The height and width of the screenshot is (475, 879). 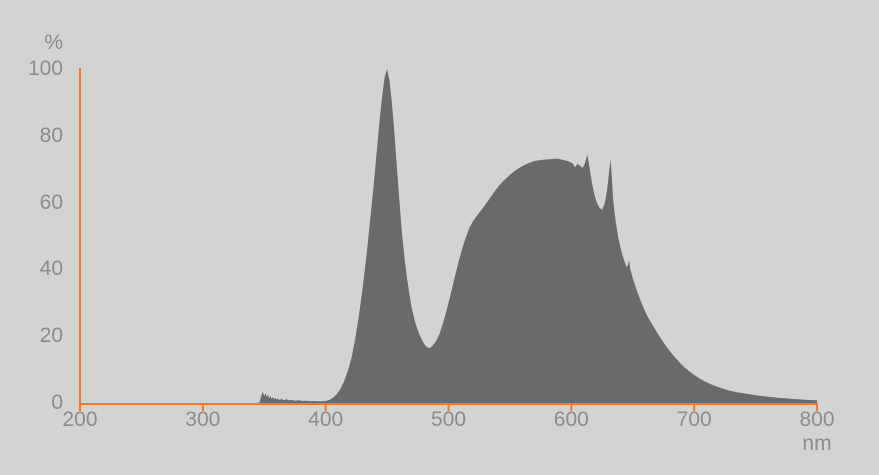 I want to click on x-tick-label-200: 200, so click(x=80, y=419).